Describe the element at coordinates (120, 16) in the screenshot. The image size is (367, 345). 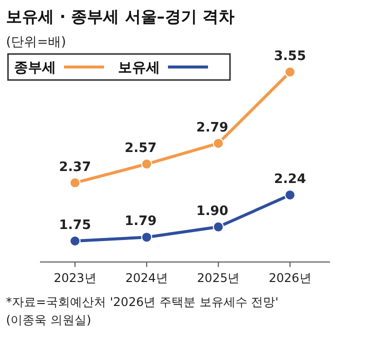
I see `chart-title: 보유세 · 종부세 서울–경기 격차` at that location.